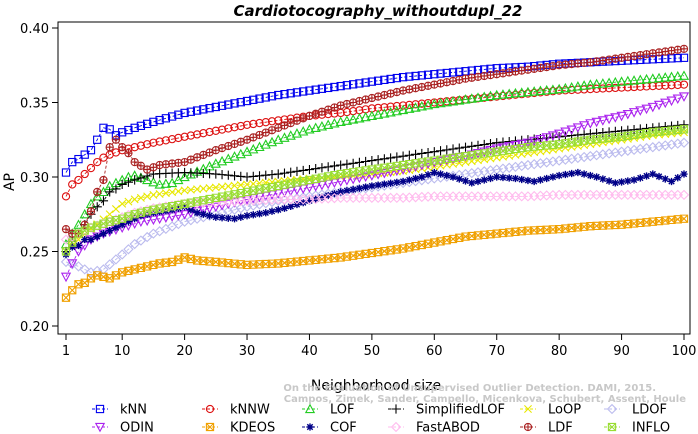  Describe the element at coordinates (684, 218) in the screenshot. I see `series-point-kdeos` at that location.